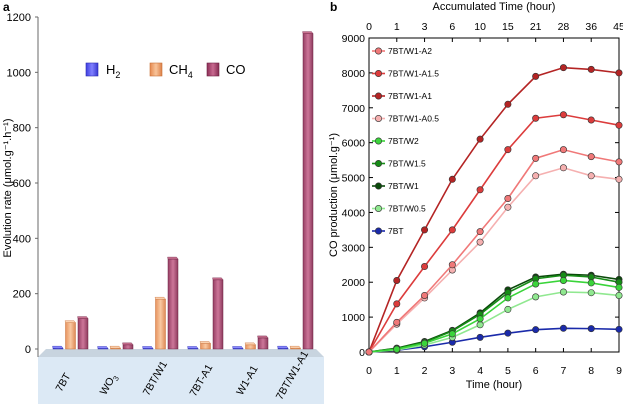 The height and width of the screenshot is (404, 623). I want to click on x-tick-label: 8, so click(591, 371).